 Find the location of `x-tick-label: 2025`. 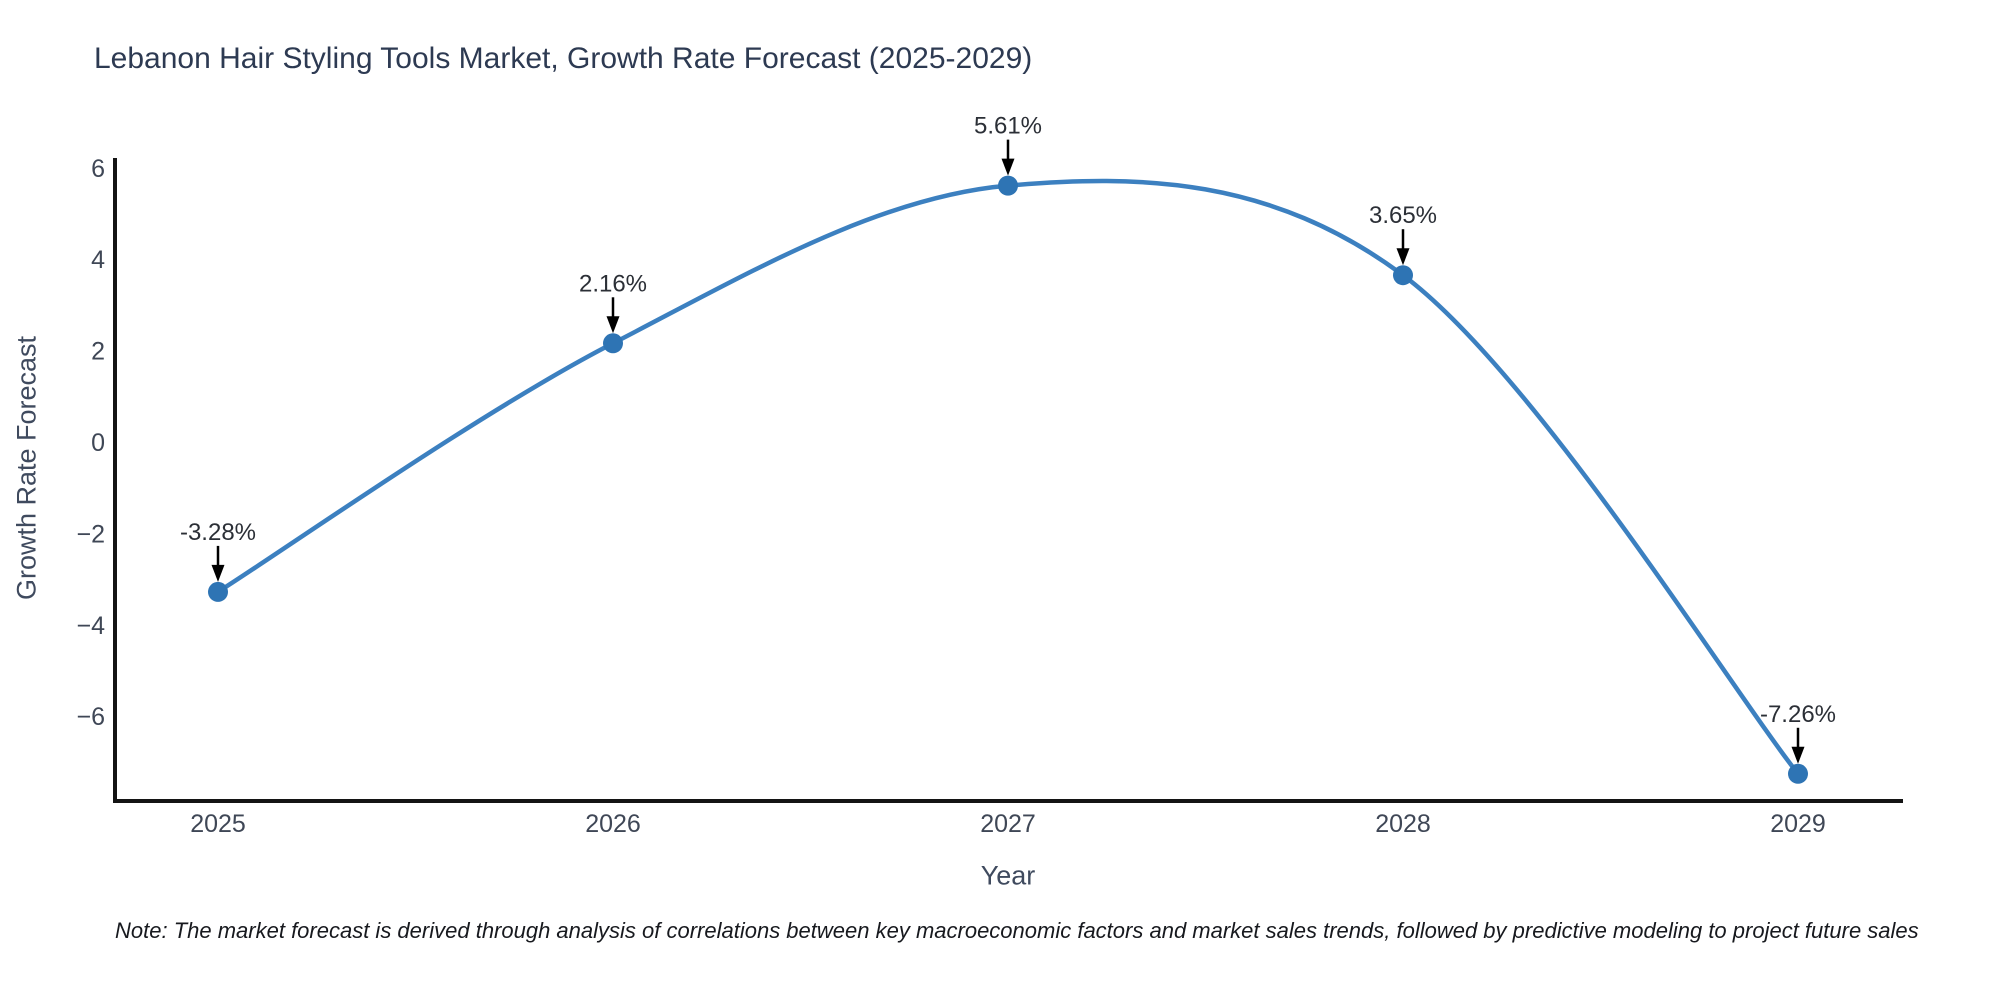

x-tick-label: 2025 is located at coordinates (218, 824).